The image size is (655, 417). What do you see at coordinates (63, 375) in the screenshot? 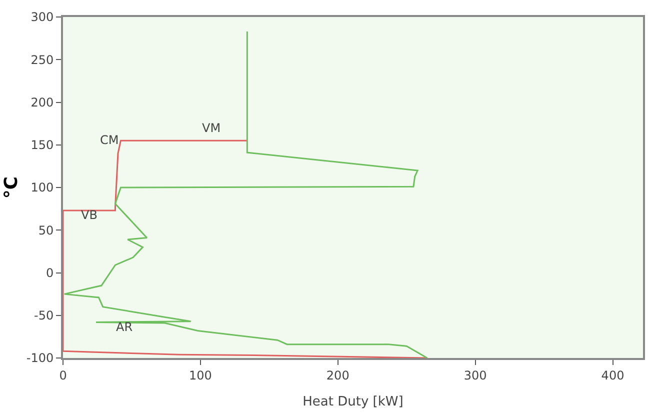
I see `x-tick-label: 0` at bounding box center [63, 375].